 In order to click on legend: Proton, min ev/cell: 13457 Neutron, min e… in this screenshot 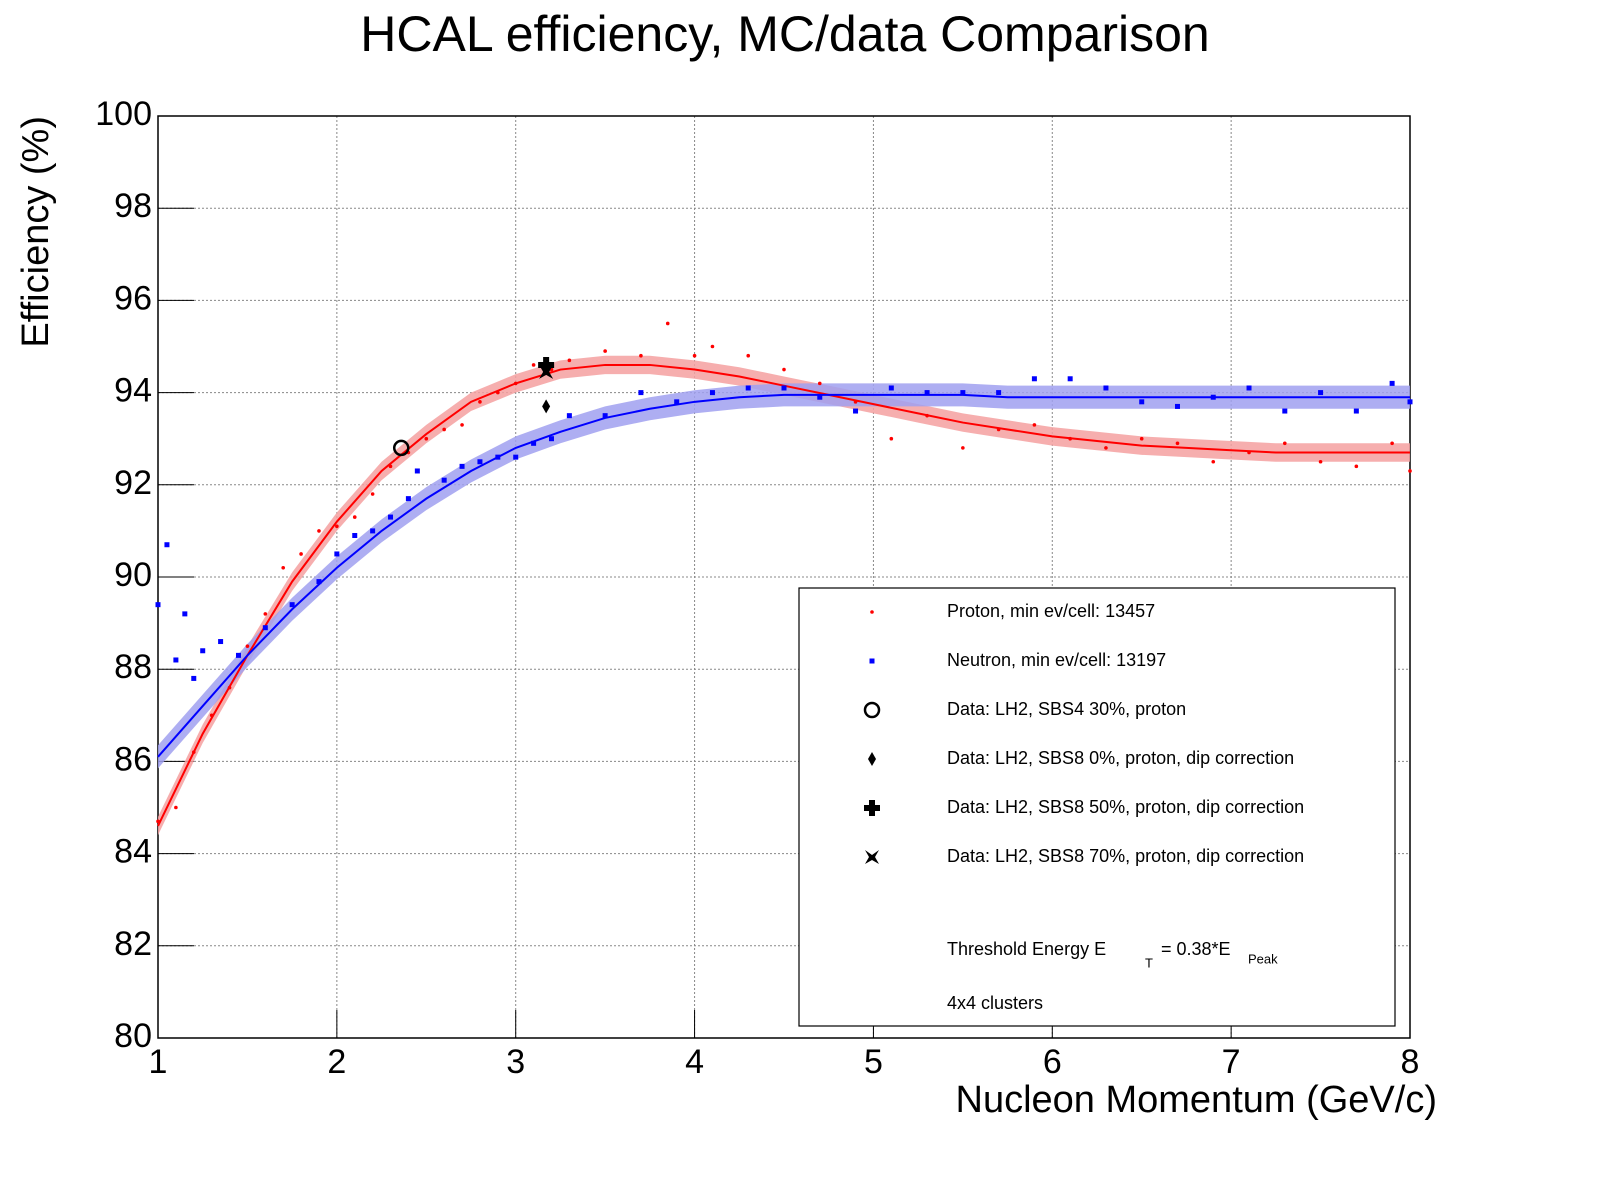, I will do `click(1097, 807)`.